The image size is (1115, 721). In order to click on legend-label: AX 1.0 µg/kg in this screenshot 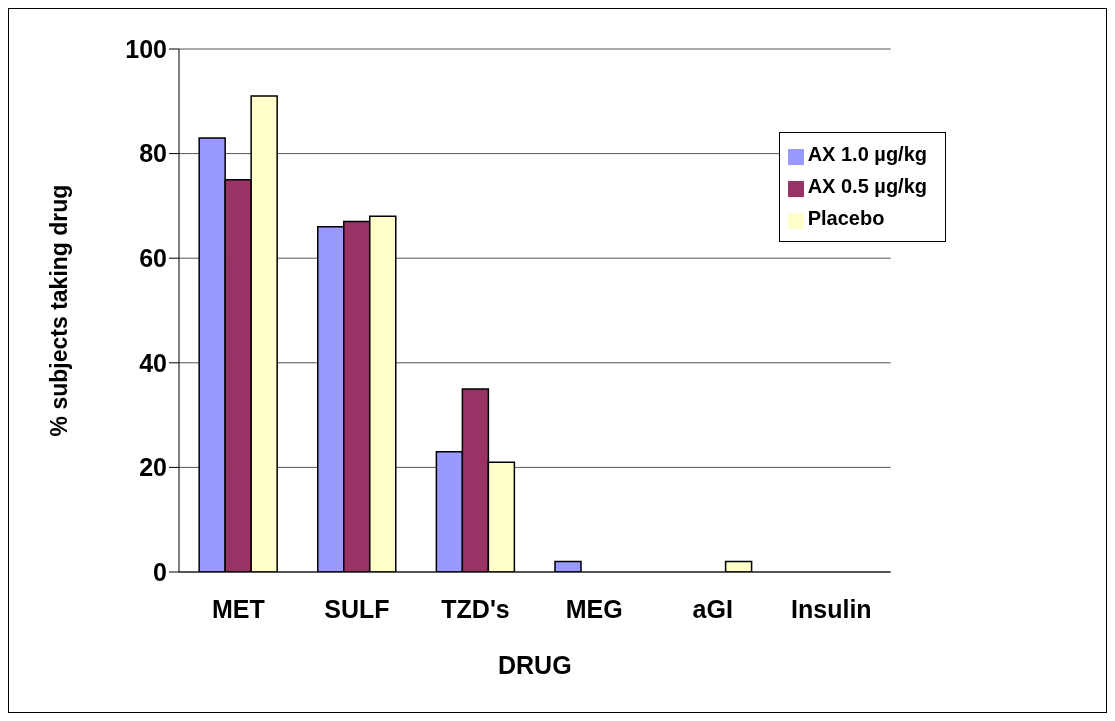, I will do `click(867, 154)`.